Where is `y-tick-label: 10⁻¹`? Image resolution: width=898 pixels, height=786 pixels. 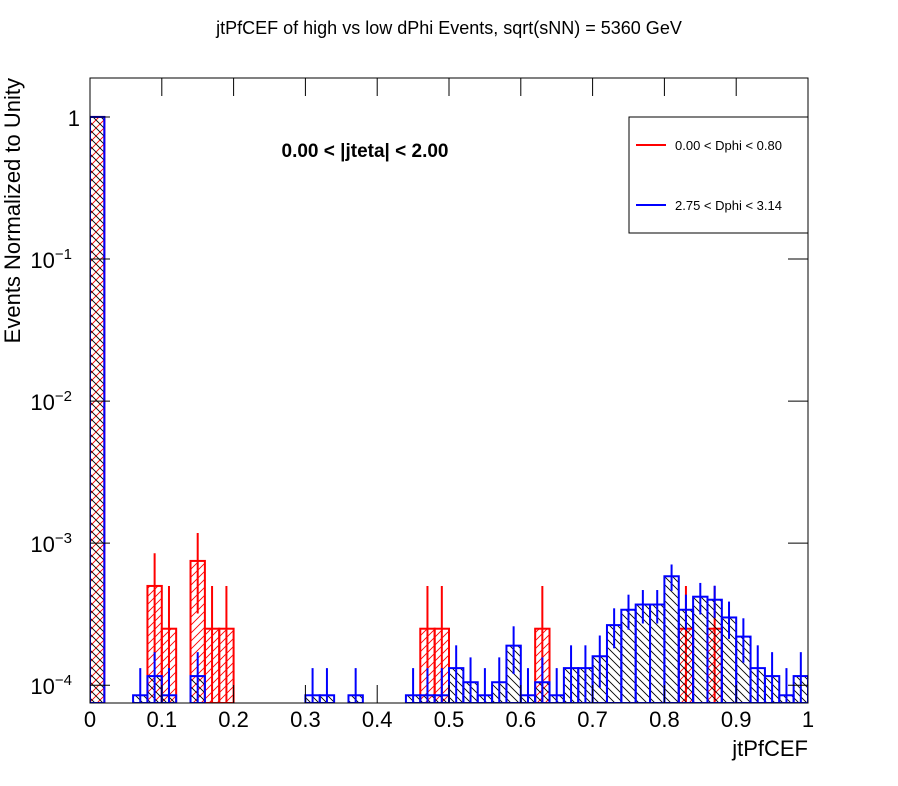
y-tick-label: 10⁻¹ is located at coordinates (51, 259).